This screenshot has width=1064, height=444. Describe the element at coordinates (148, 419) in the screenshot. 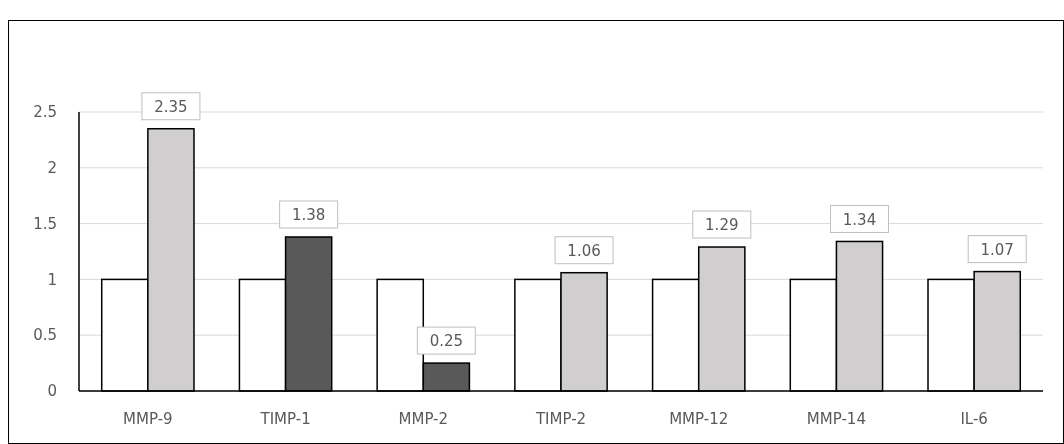

I see `x-tick-label: MMP-9` at that location.